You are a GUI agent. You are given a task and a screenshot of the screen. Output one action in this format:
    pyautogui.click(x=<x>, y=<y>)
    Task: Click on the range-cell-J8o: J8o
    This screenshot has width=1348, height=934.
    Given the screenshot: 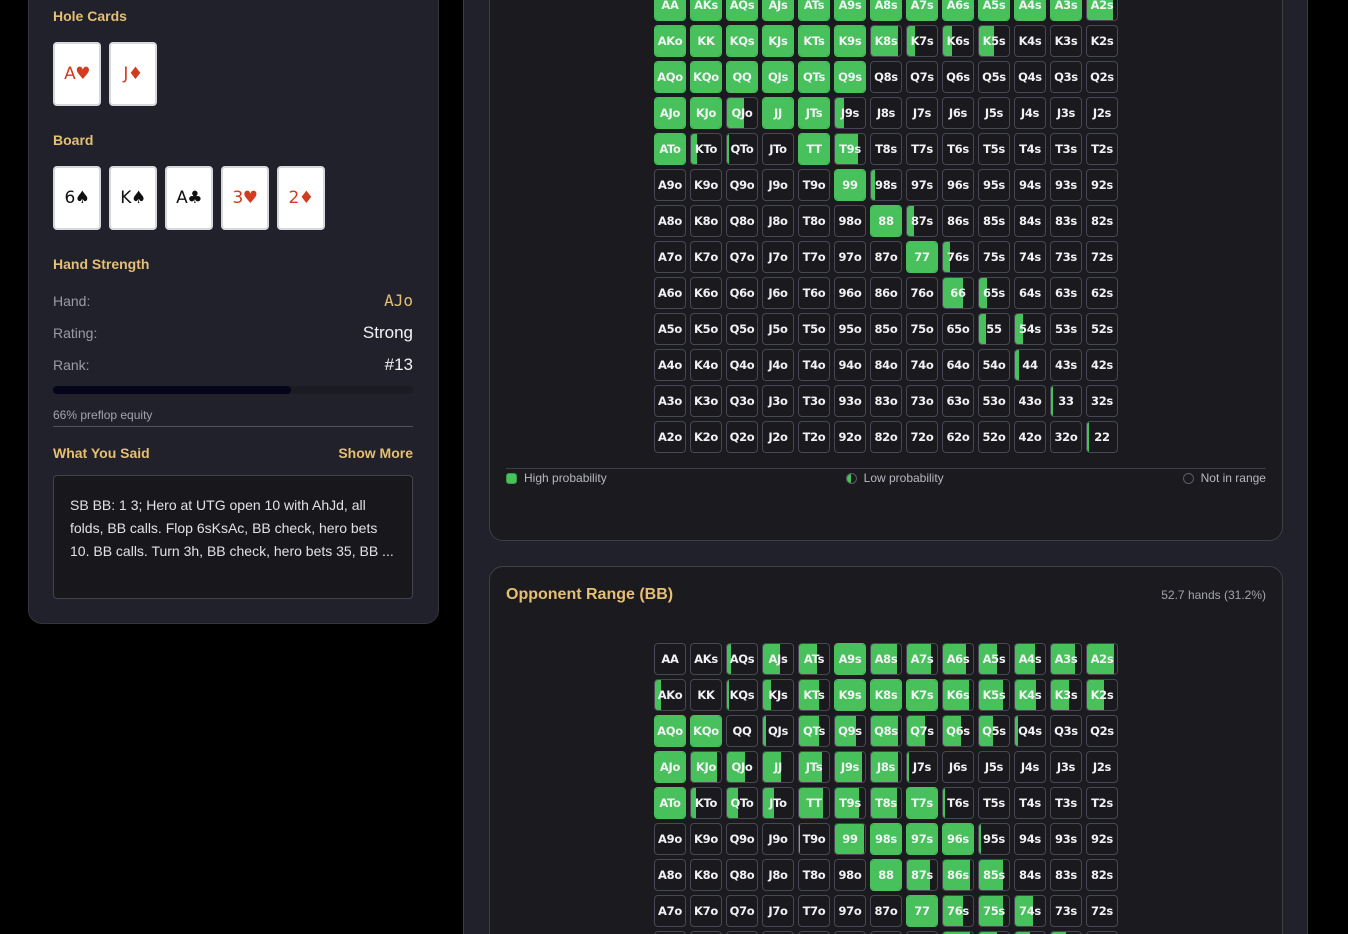 What is the action you would take?
    pyautogui.click(x=778, y=221)
    